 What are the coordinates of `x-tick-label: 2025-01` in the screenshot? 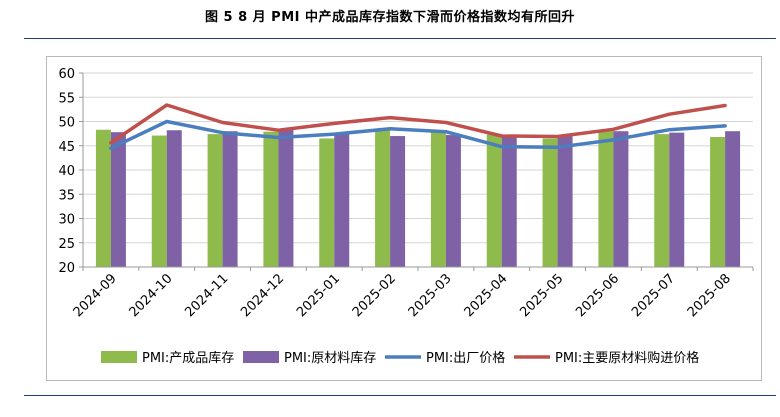 It's located at (318, 295).